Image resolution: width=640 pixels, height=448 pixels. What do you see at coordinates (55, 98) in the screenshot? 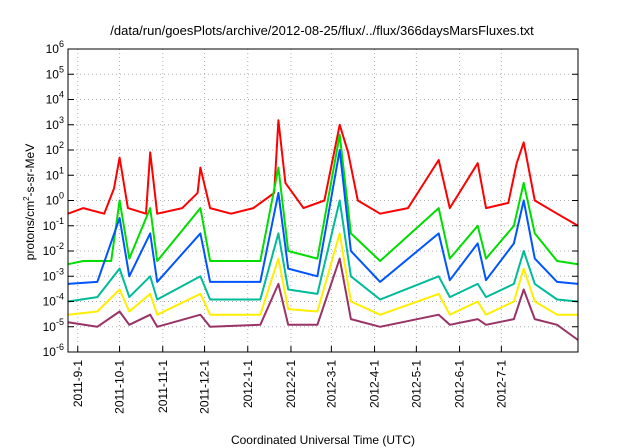
I see `y-tick-label: 10⁴` at bounding box center [55, 98].